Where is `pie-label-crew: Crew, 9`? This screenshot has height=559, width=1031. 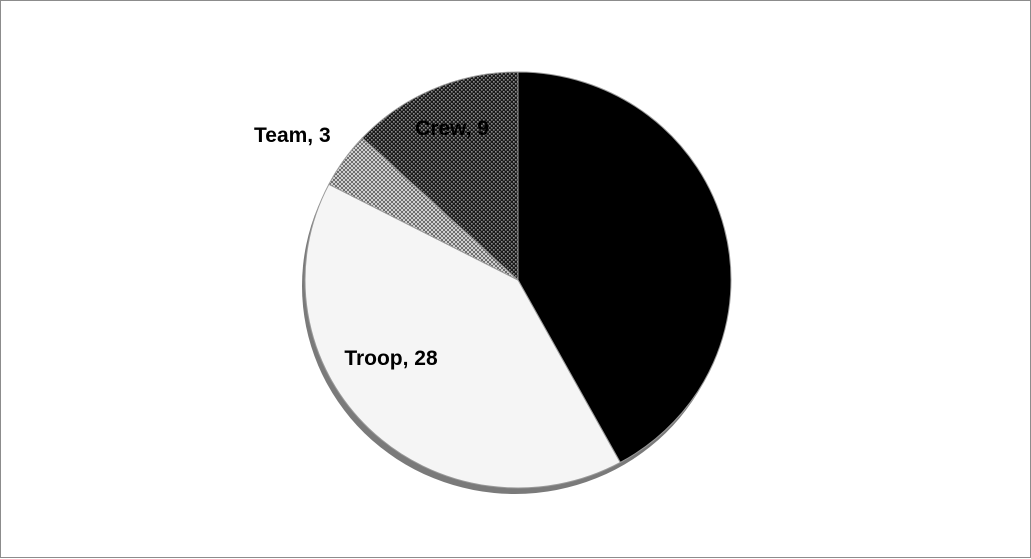
pie-label-crew: Crew, 9 is located at coordinates (452, 128).